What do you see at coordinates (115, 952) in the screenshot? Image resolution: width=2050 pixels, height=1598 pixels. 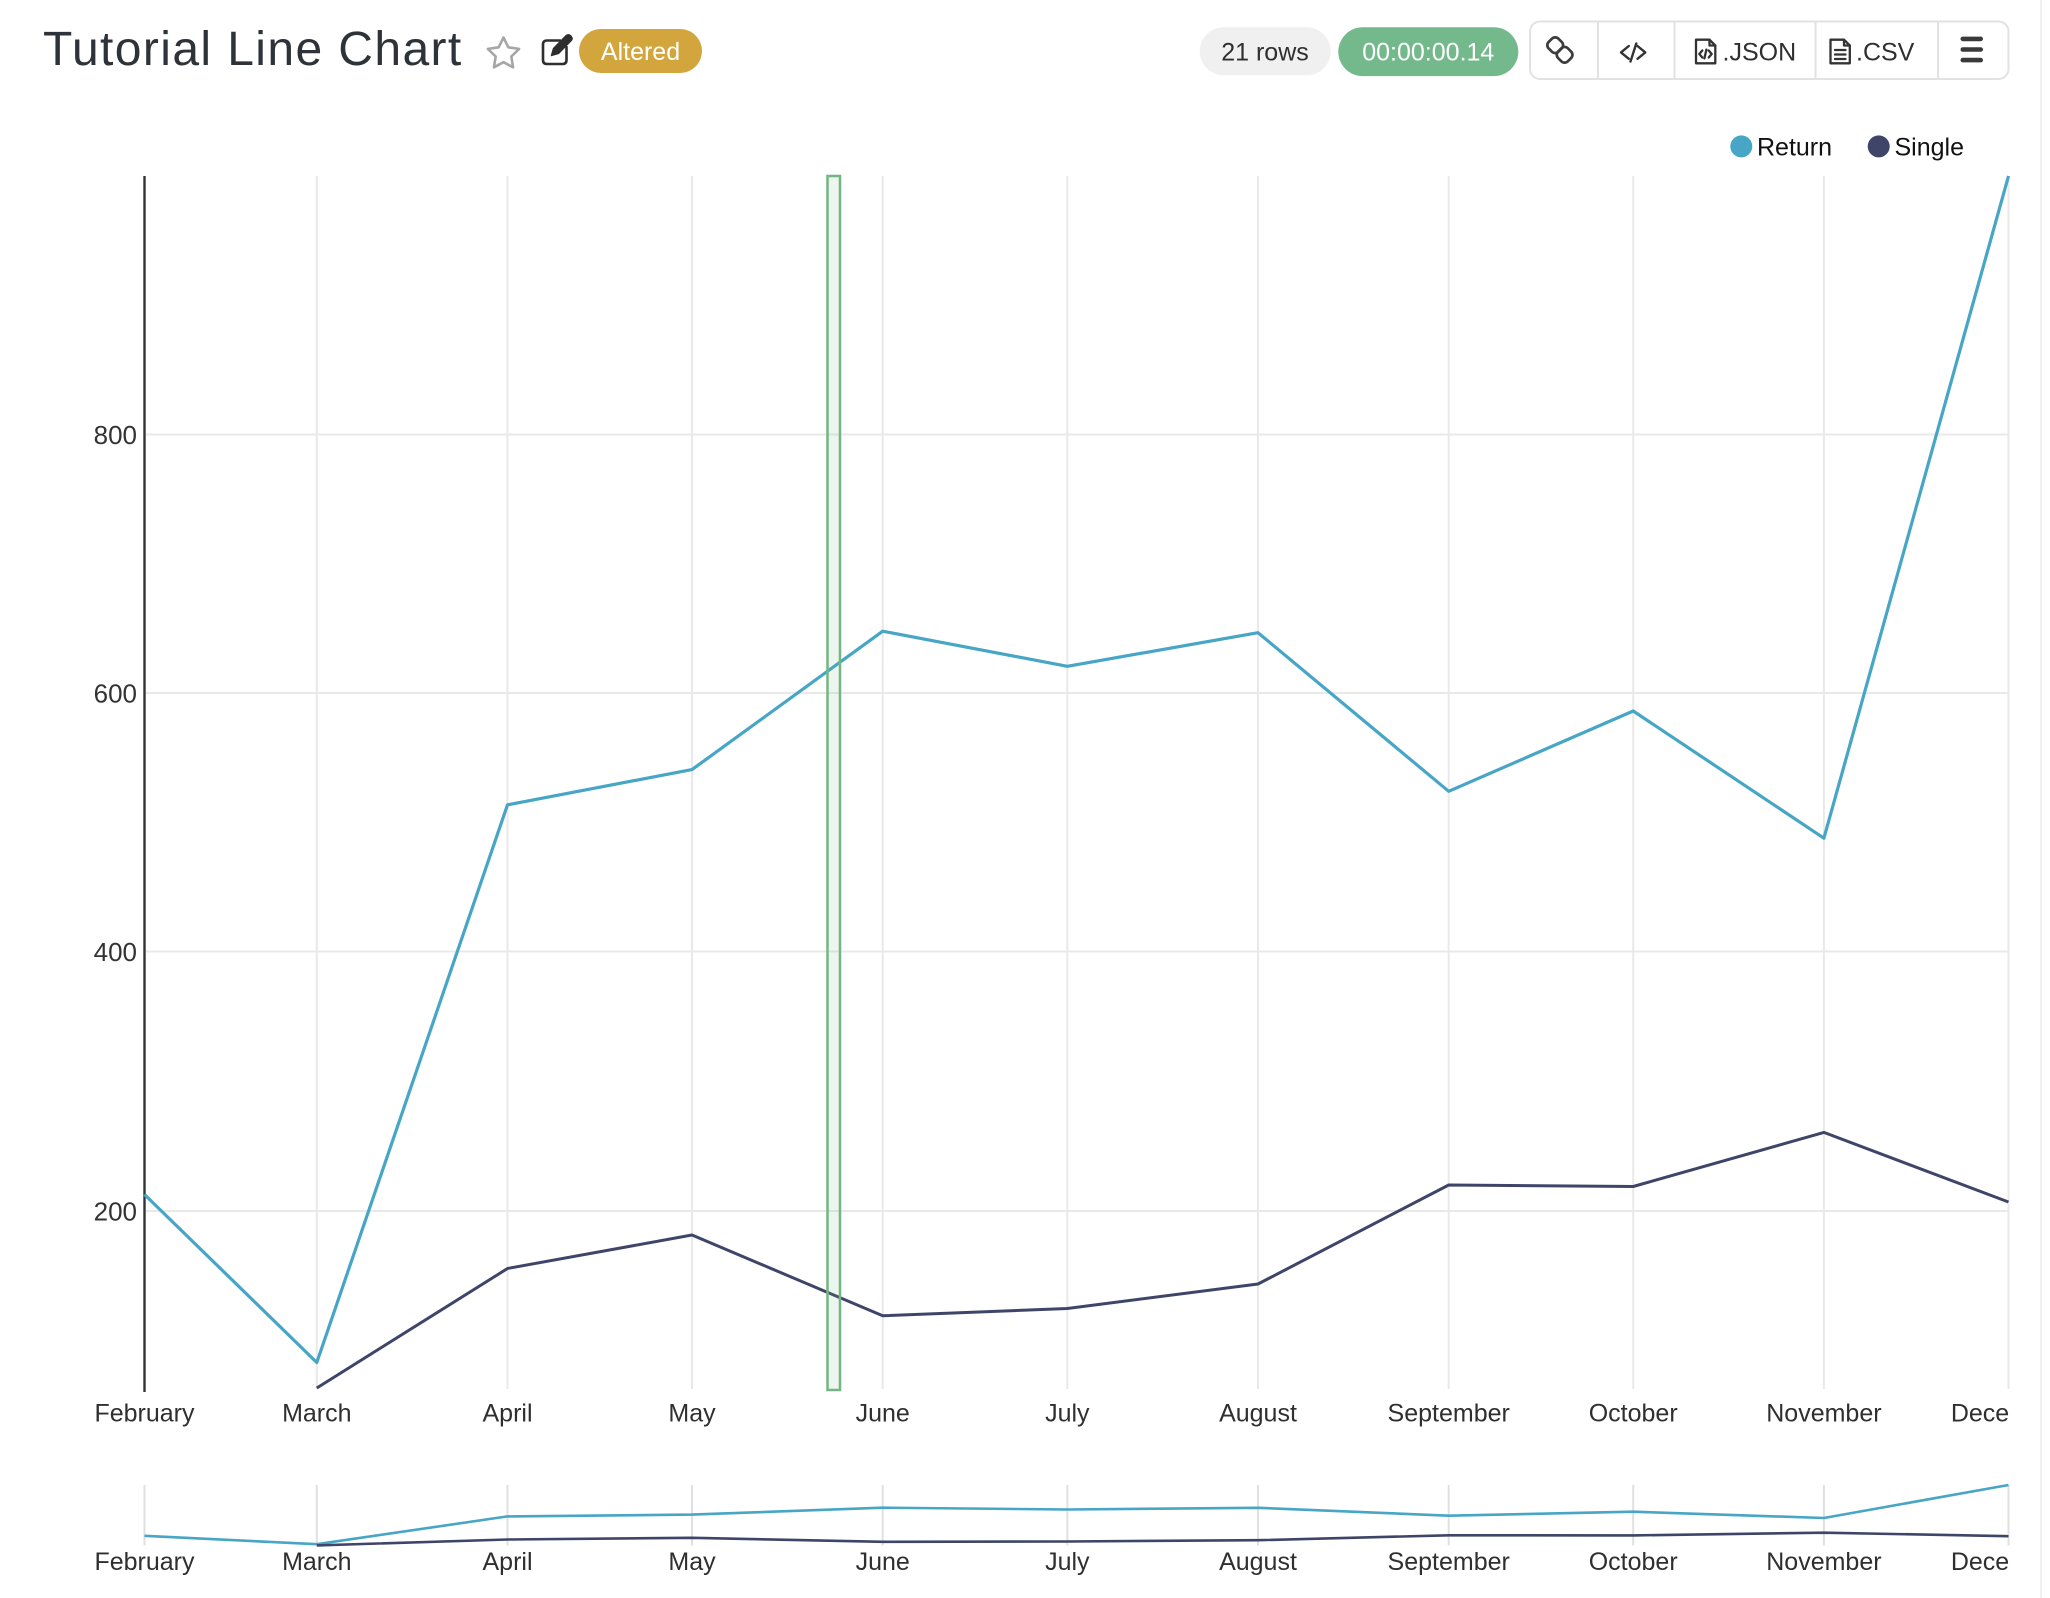 I see `svg-text: 400` at bounding box center [115, 952].